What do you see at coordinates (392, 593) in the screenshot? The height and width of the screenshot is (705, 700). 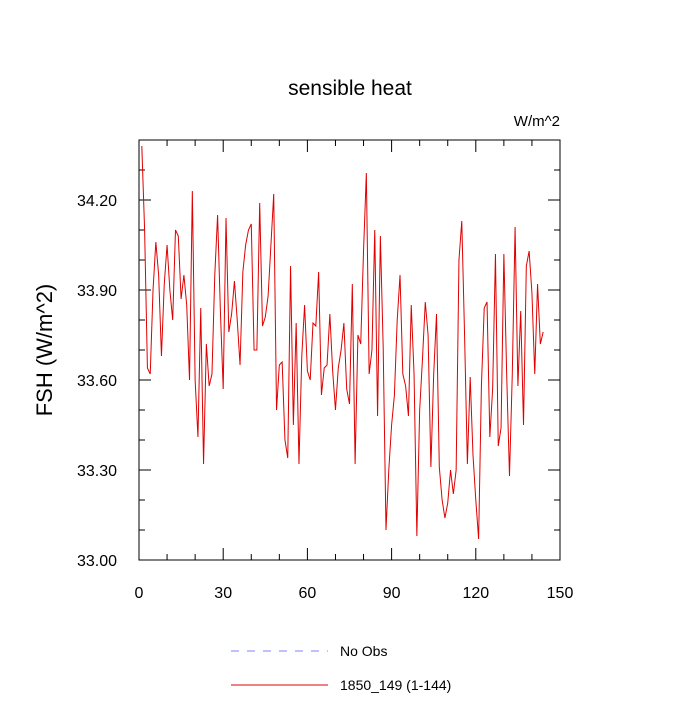 I see `x-tick-label: 90` at bounding box center [392, 593].